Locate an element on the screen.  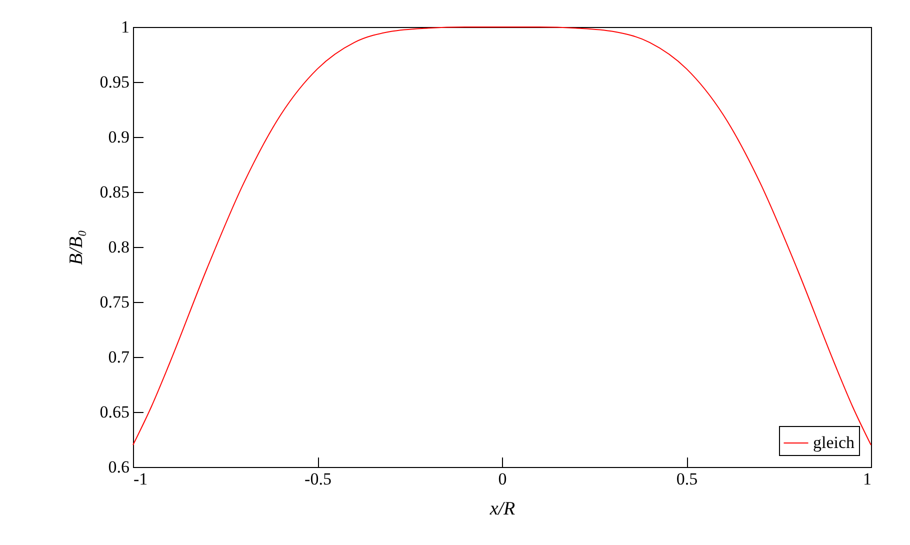
y-tick-label: 0.75 is located at coordinates (115, 302).